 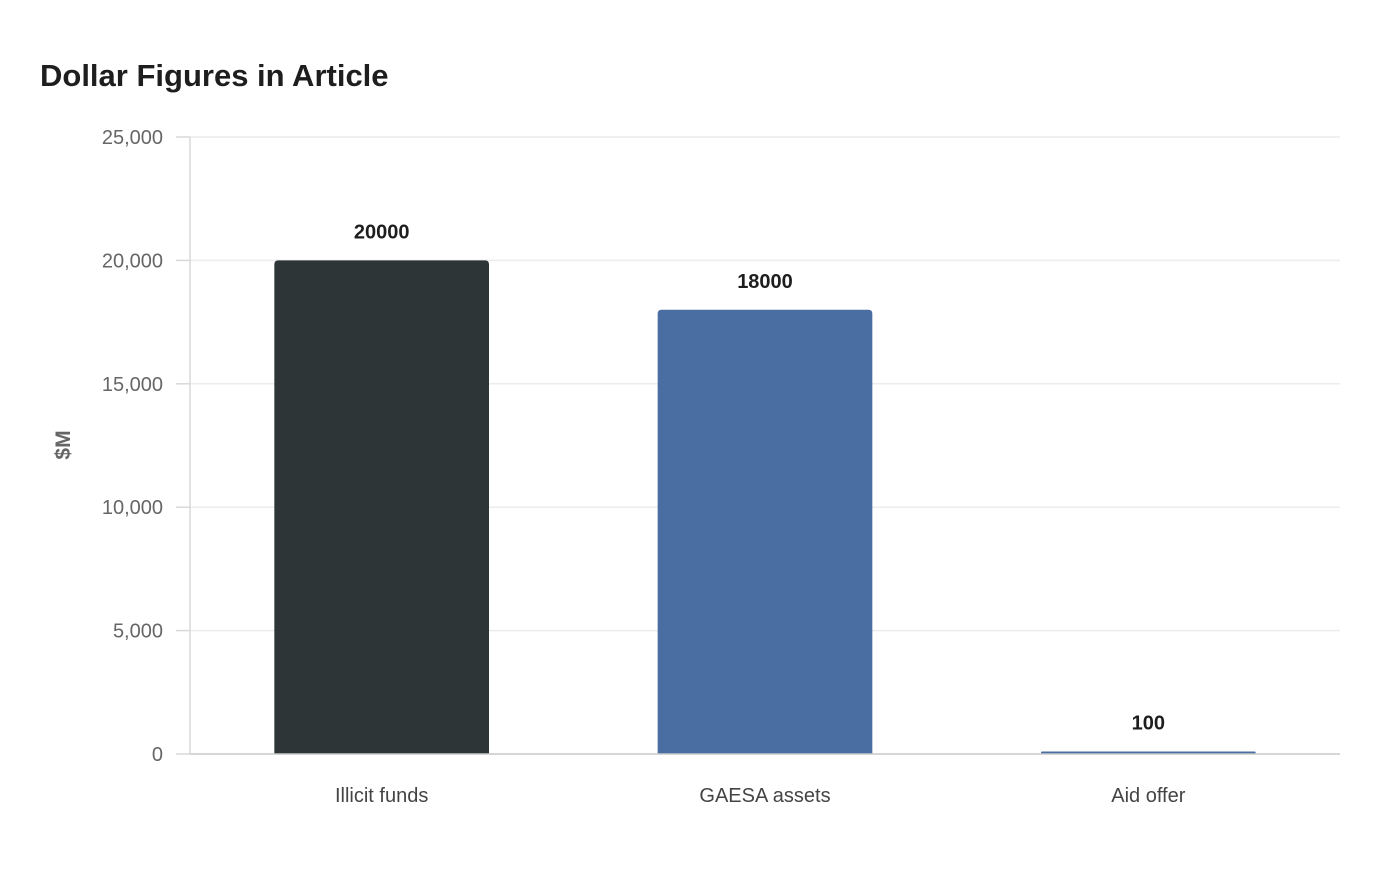 What do you see at coordinates (214, 75) in the screenshot?
I see `chart-title: Dollar Figures in Article` at bounding box center [214, 75].